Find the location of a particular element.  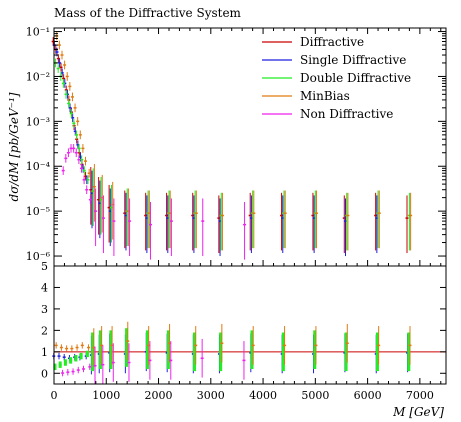

y-tick-label: 10⁻⁴ is located at coordinates (38, 166).